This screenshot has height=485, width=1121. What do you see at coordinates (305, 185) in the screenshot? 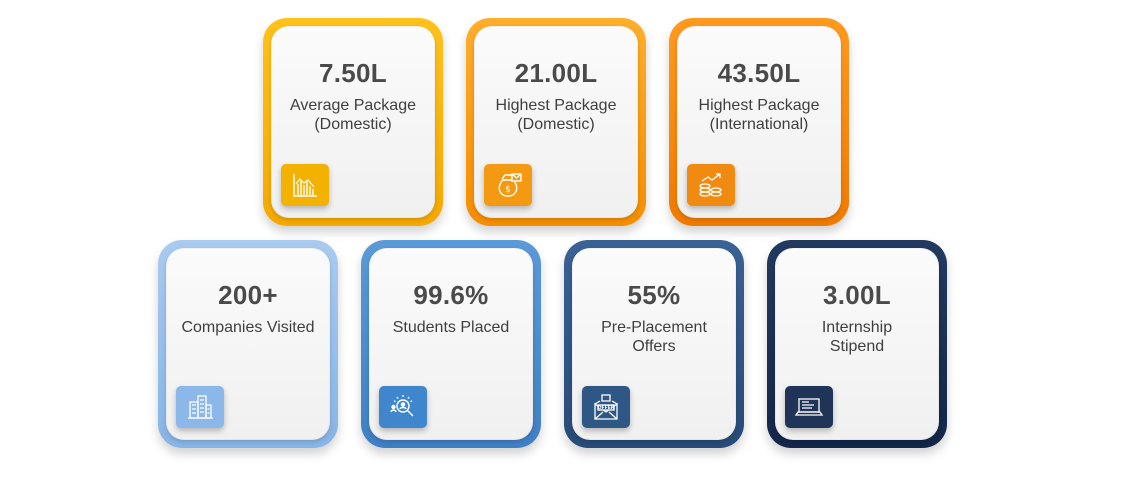
I see `bar-chart-icon` at bounding box center [305, 185].